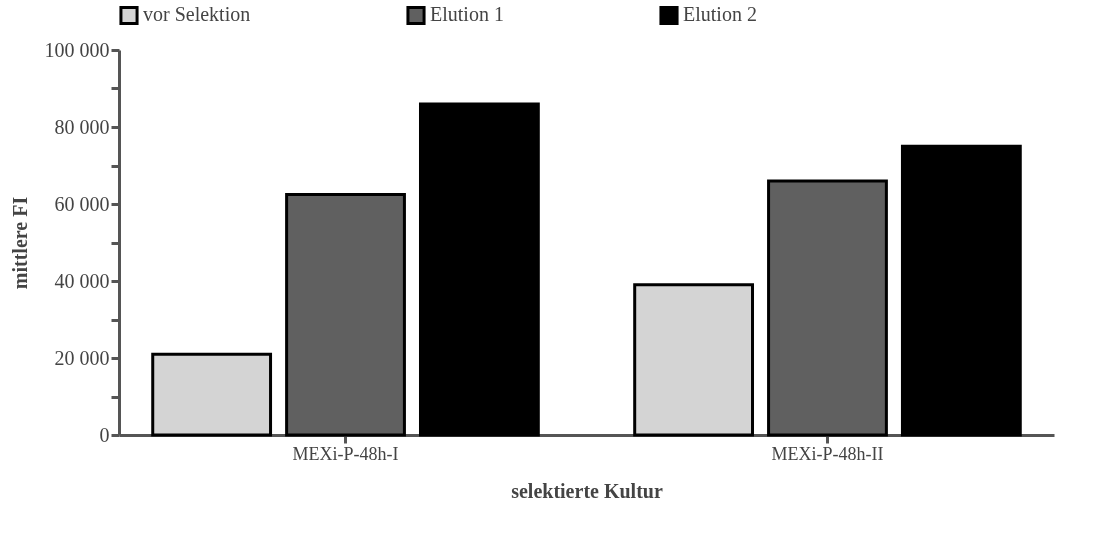 The image size is (1095, 552). Describe the element at coordinates (345, 453) in the screenshot. I see `x-tick-label: MEXi-P-48h-I` at that location.